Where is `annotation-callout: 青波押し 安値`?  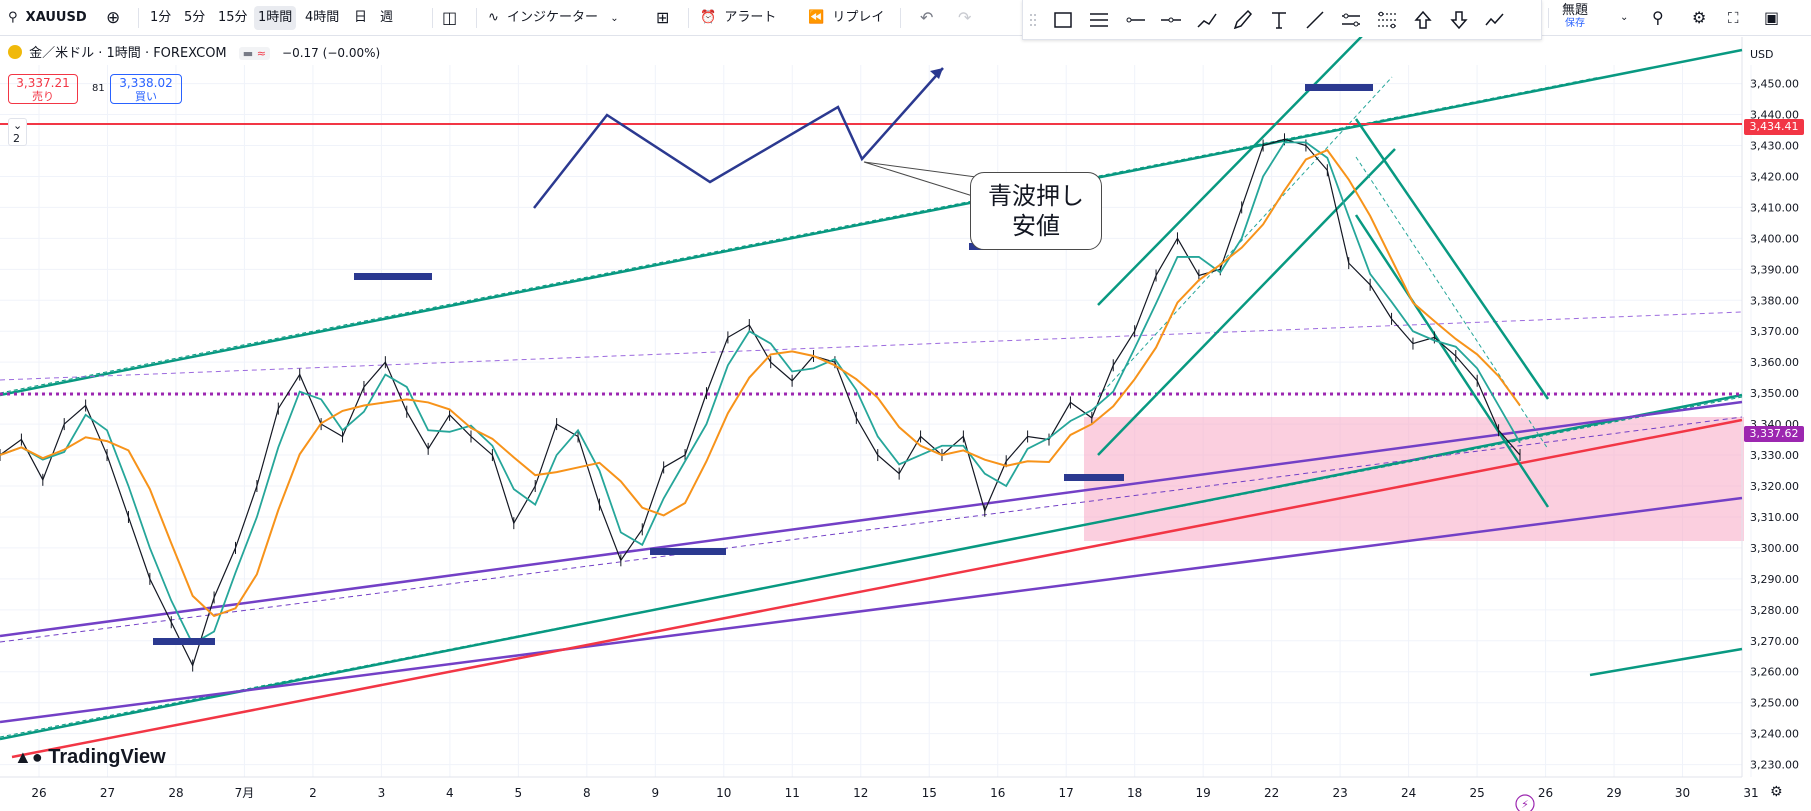 annotation-callout: 青波押し 安値 is located at coordinates (1036, 211).